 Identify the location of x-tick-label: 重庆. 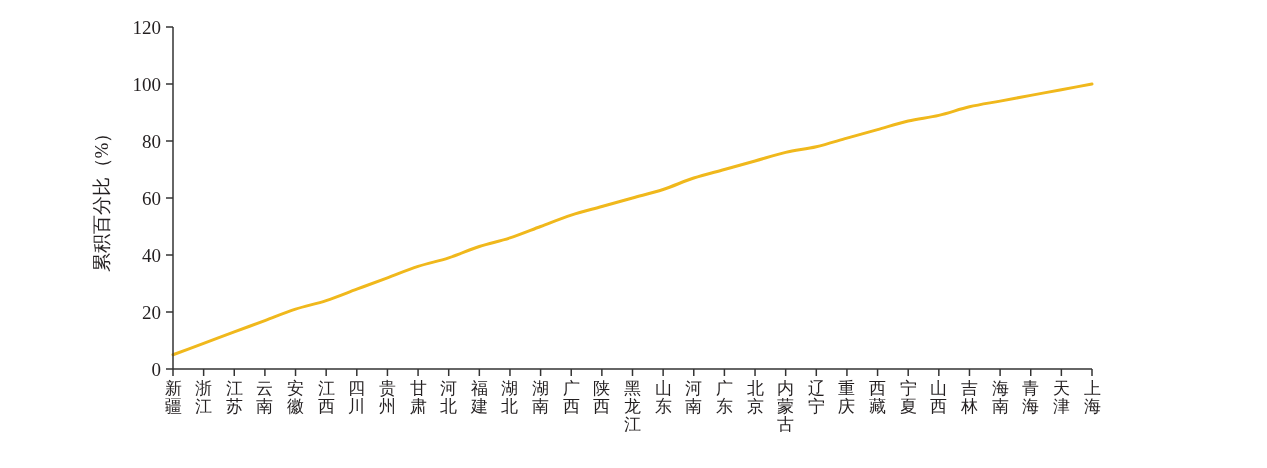
(847, 397).